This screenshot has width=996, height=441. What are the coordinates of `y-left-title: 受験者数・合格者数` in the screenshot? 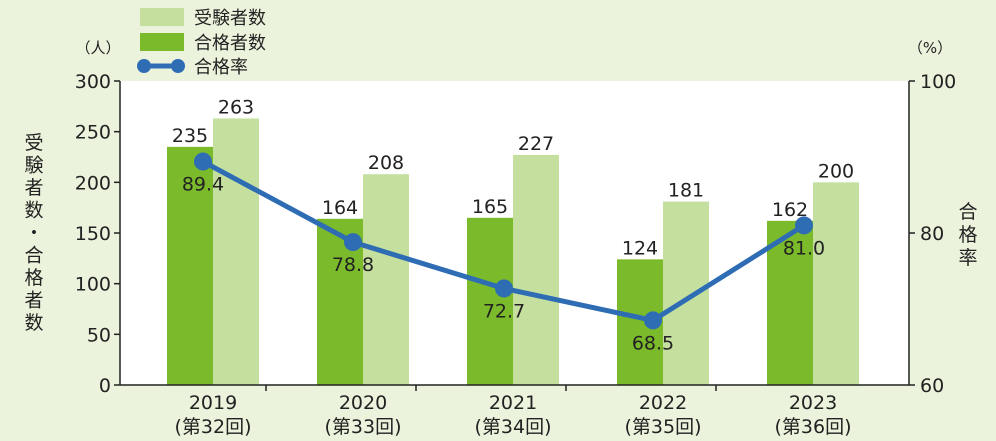 It's located at (33, 233).